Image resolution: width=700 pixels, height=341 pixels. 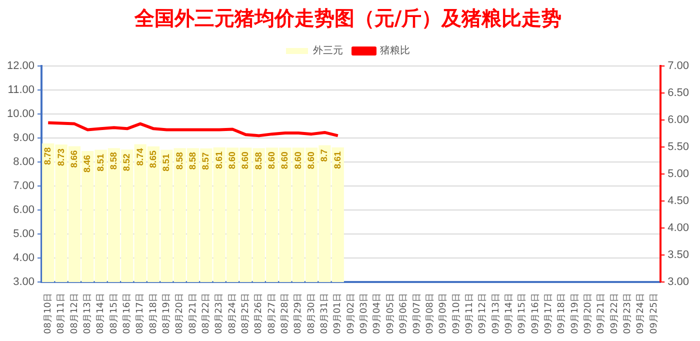 I want to click on data-label: 8.65, so click(x=153, y=159).